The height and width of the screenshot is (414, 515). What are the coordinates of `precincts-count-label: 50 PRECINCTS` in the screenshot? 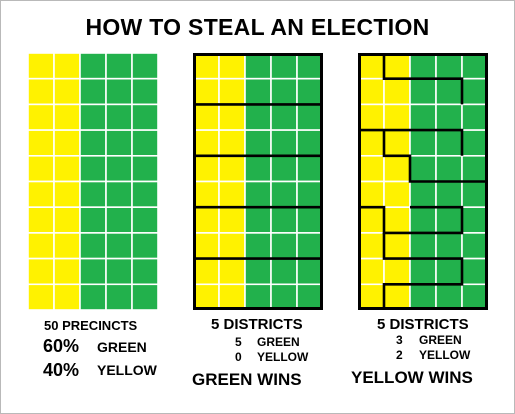 It's located at (91, 325).